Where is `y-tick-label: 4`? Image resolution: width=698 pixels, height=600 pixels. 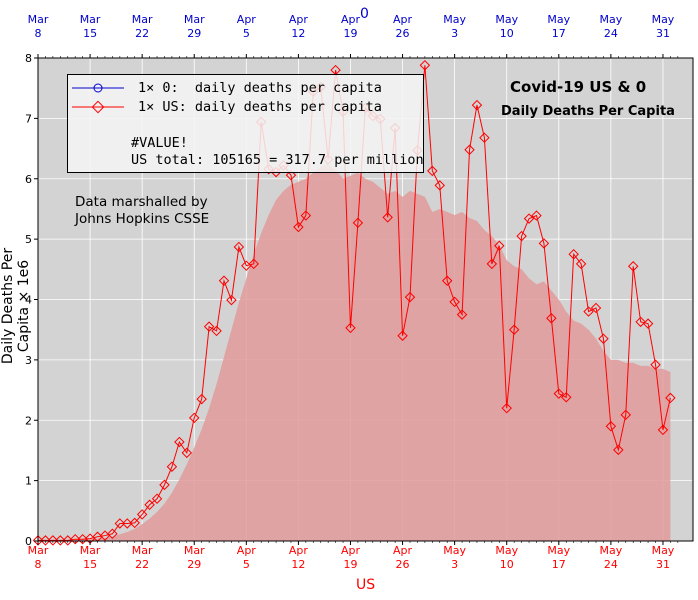 y-tick-label: 4 is located at coordinates (28, 300).